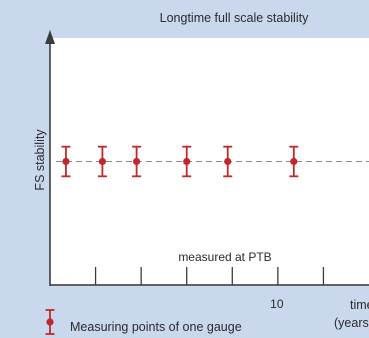 Image resolution: width=369 pixels, height=338 pixels. I want to click on legend: Measuring points of one gauge, so click(143, 322).